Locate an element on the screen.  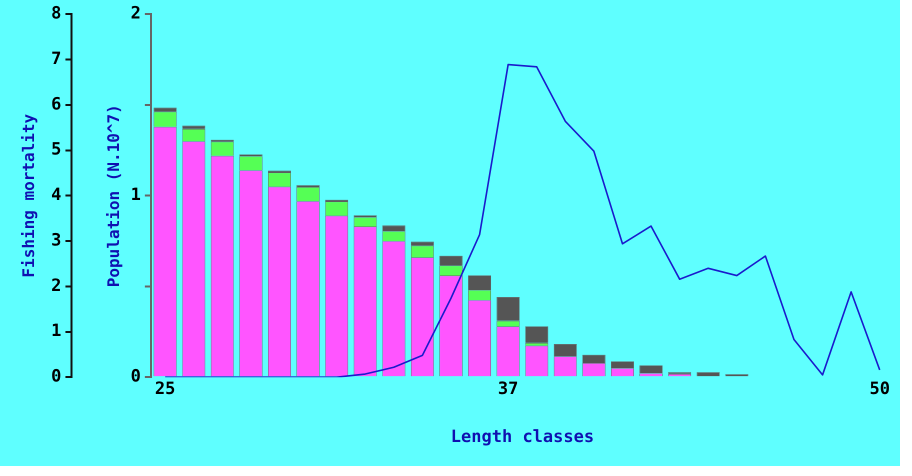
y-tick-label: 2 is located at coordinates (135, 14).